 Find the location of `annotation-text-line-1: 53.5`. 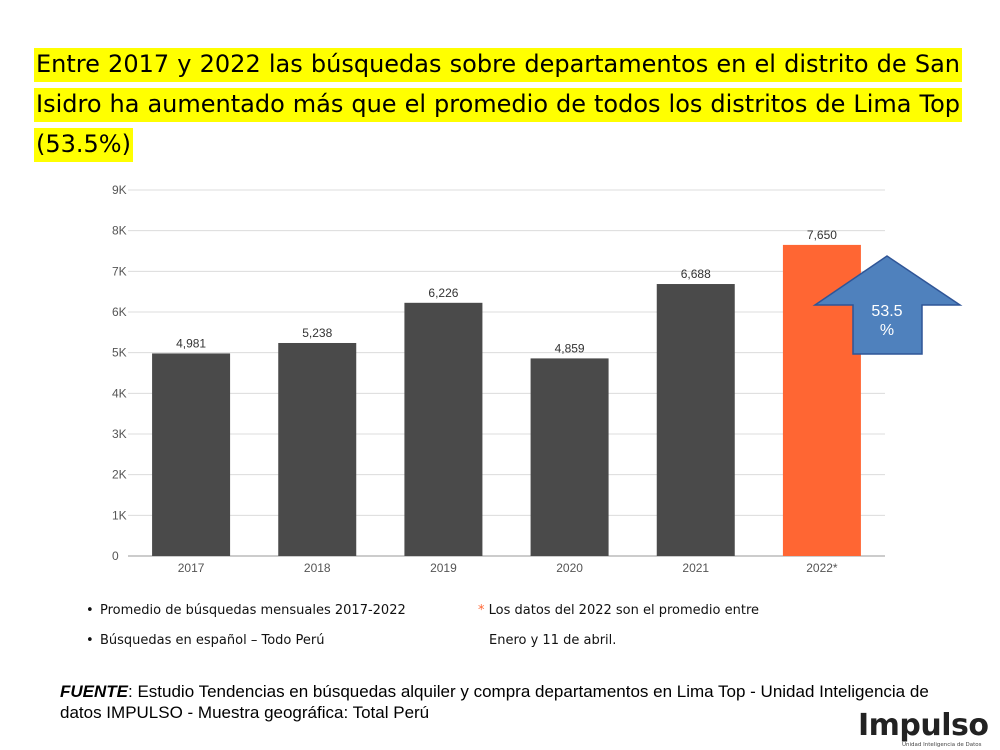

annotation-text-line-1: 53.5 is located at coordinates (886, 311).